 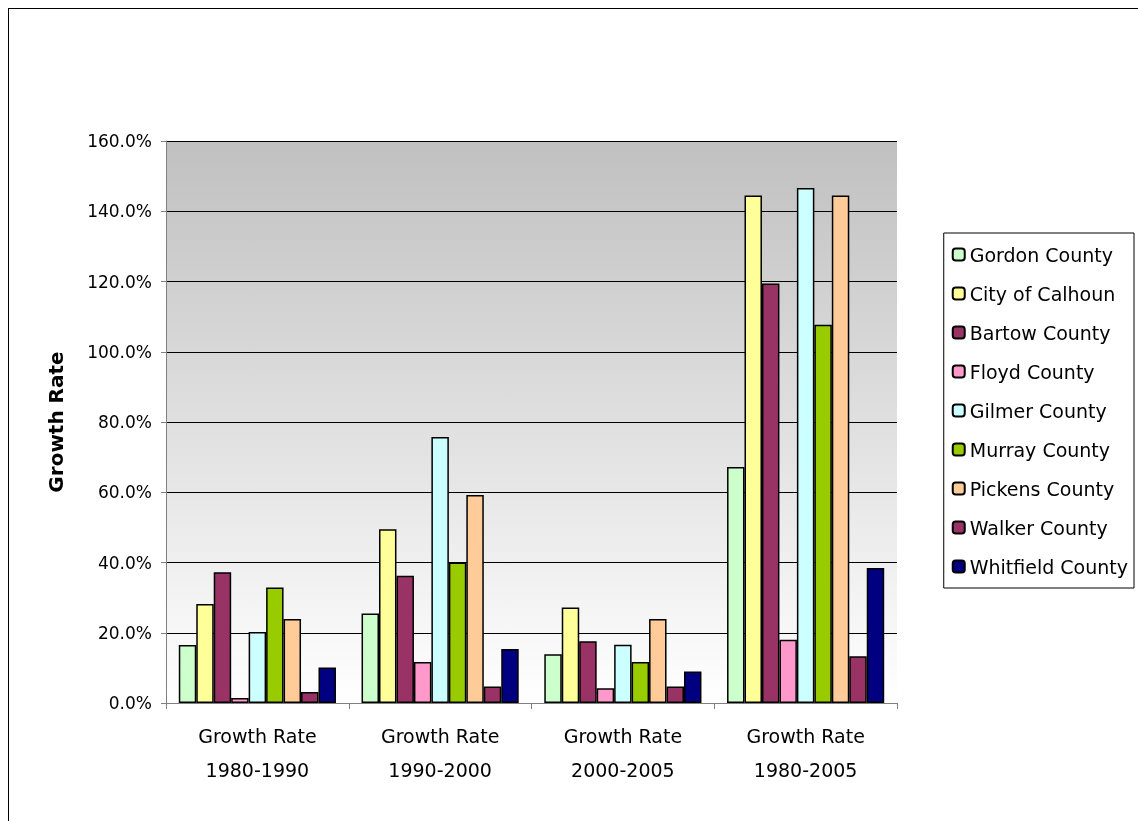 What do you see at coordinates (1032, 371) in the screenshot?
I see `legend-label: Floyd County` at bounding box center [1032, 371].